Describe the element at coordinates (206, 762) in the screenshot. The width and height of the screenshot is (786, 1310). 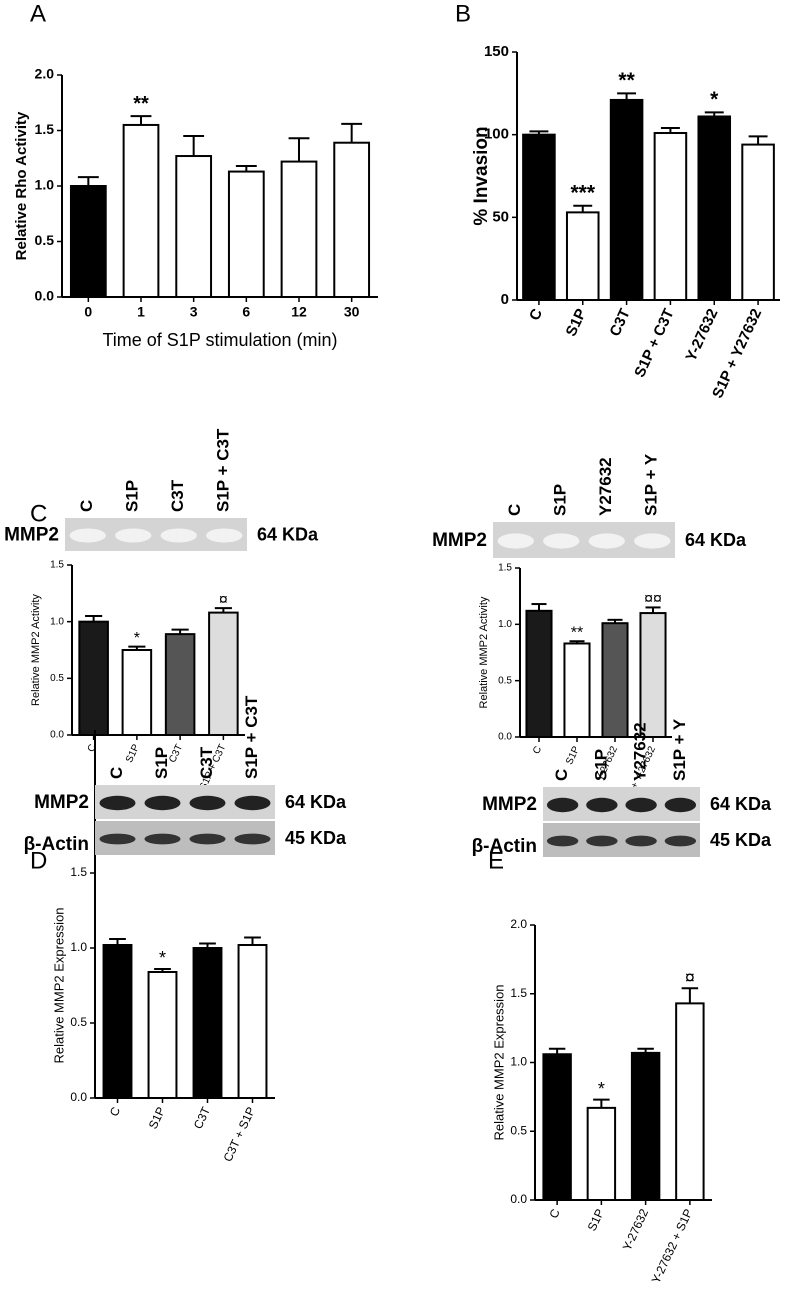
I see `lane-label: C3T` at that location.